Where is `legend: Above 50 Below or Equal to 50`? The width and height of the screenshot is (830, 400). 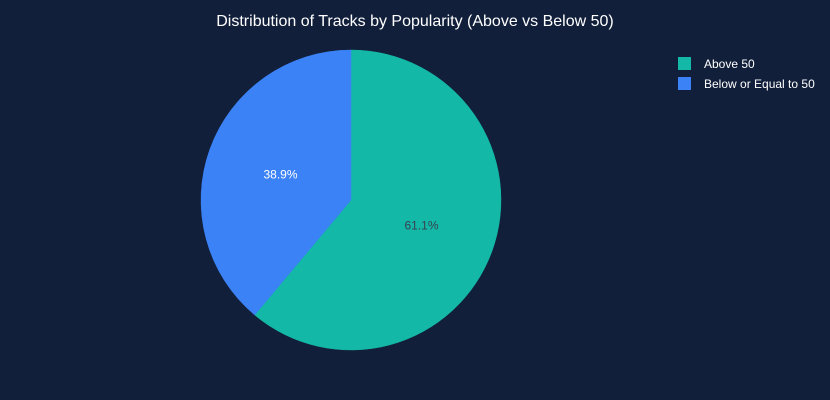
legend: Above 50 Below or Equal to 50 is located at coordinates (746, 74).